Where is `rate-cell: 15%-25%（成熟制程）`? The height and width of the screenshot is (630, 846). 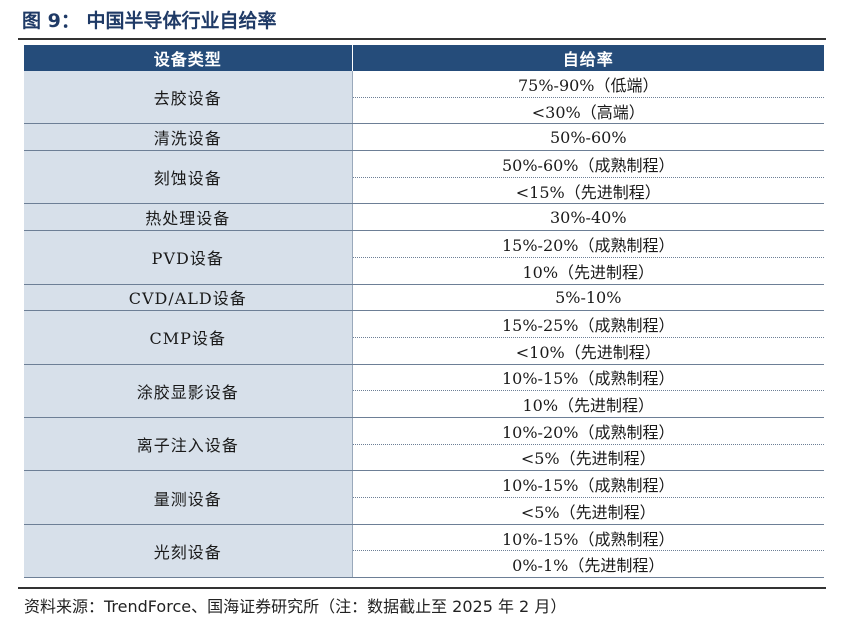 rate-cell: 15%-25%（成熟制程） is located at coordinates (588, 324).